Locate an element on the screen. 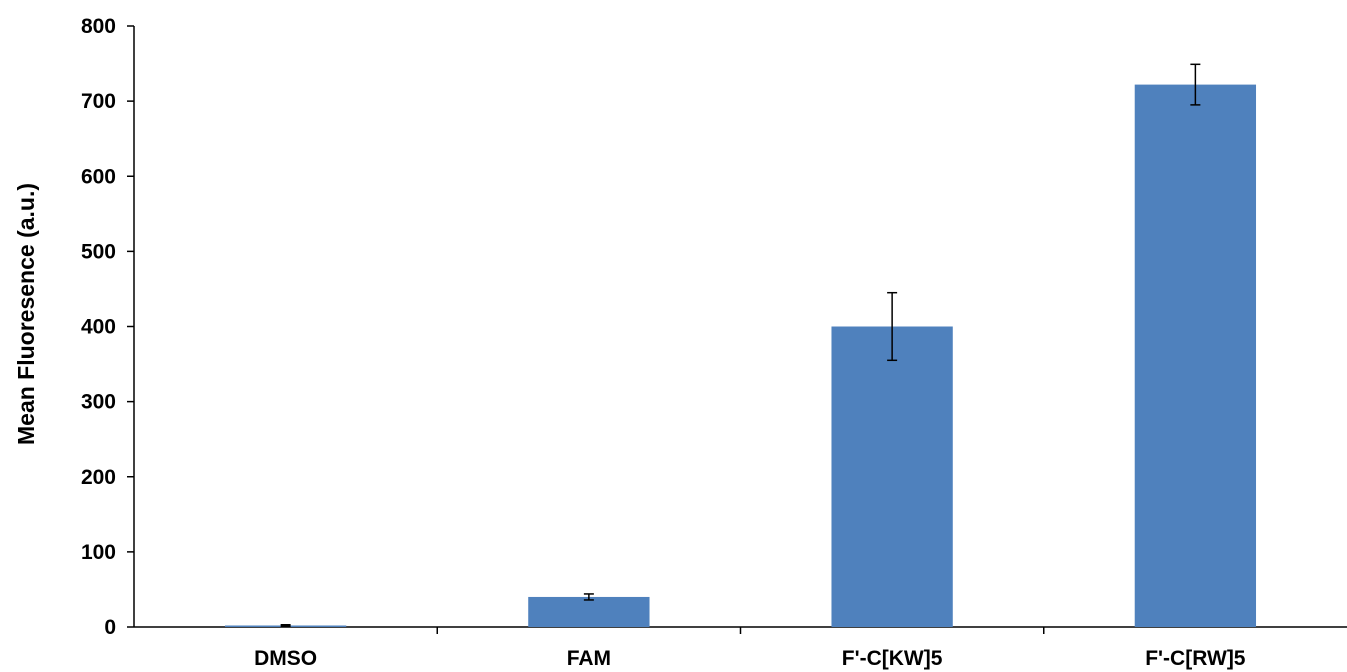 This screenshot has width=1347, height=672. y-tick-label: 700 is located at coordinates (98, 101).